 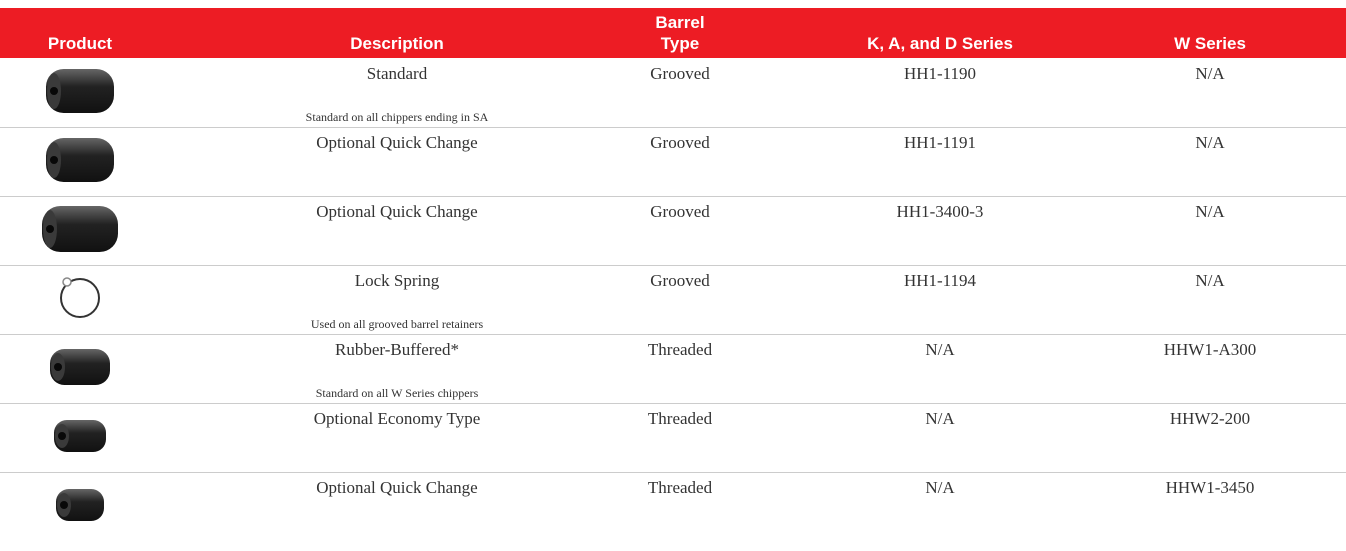 What do you see at coordinates (1210, 43) in the screenshot?
I see `column-header: W Series` at bounding box center [1210, 43].